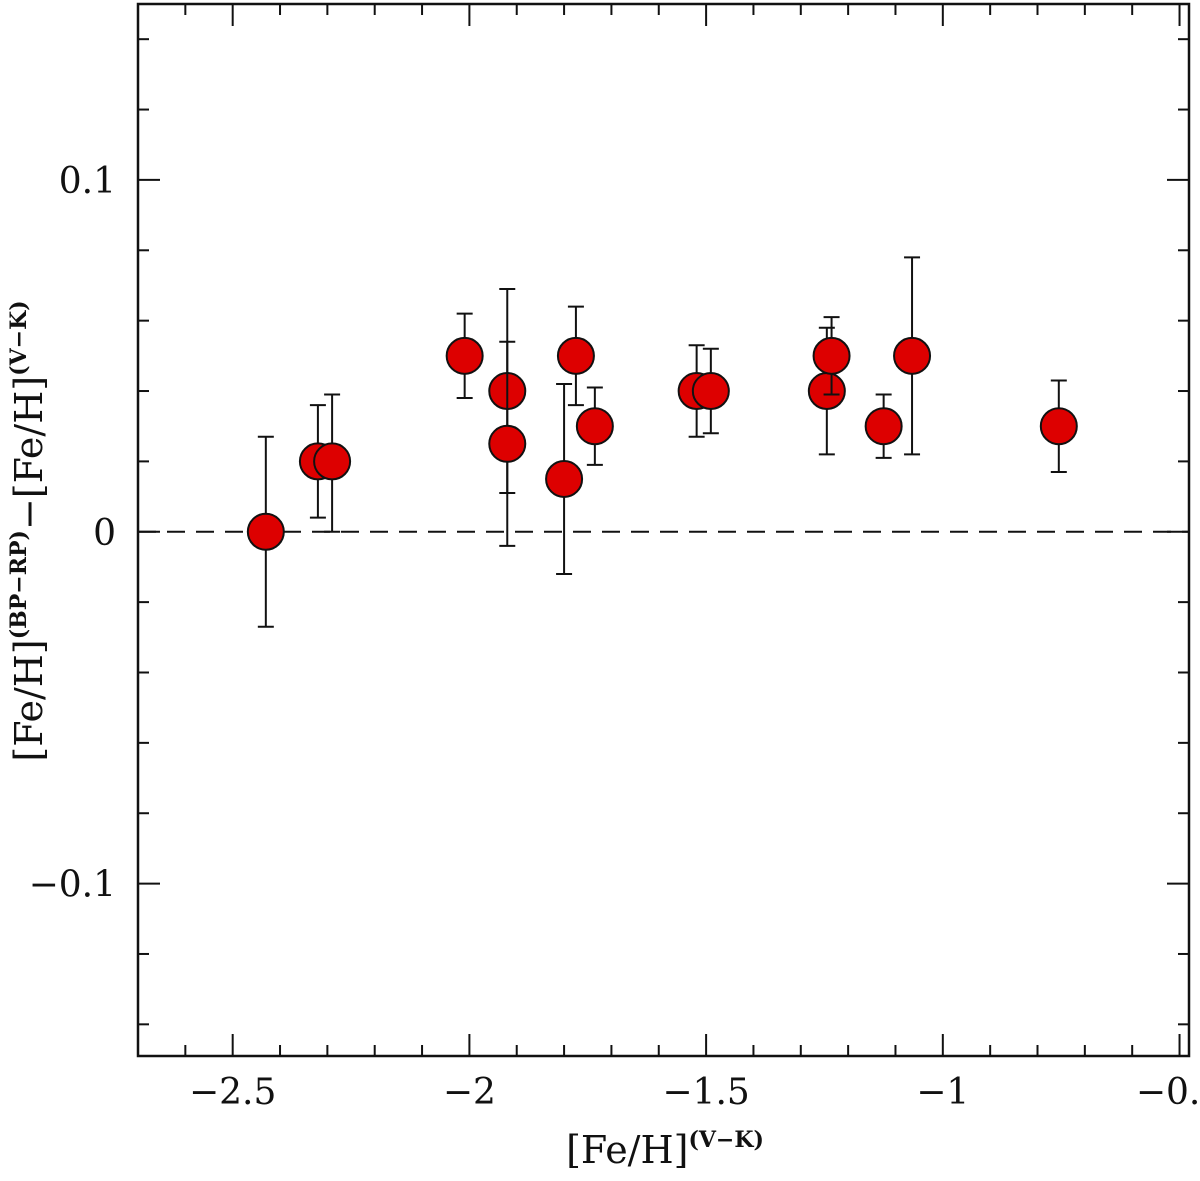 This screenshot has width=1200, height=1181. I want to click on y-tick-label: 0.1, so click(87, 181).